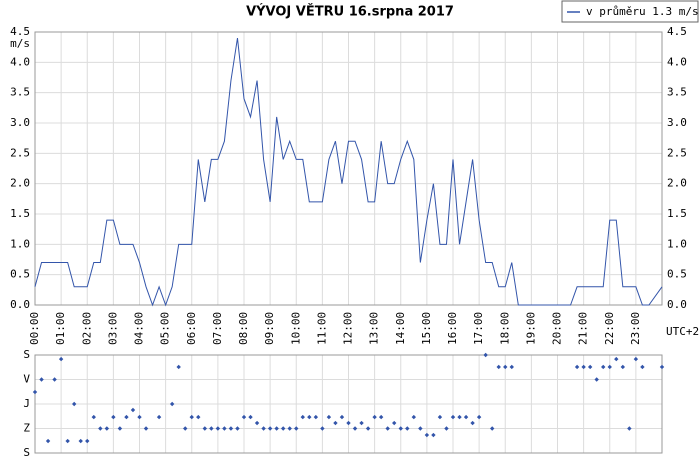 The image size is (700, 460). I want to click on chart-title: VÝVOJ VĚTRU 16.srpna 2017, so click(350, 12).